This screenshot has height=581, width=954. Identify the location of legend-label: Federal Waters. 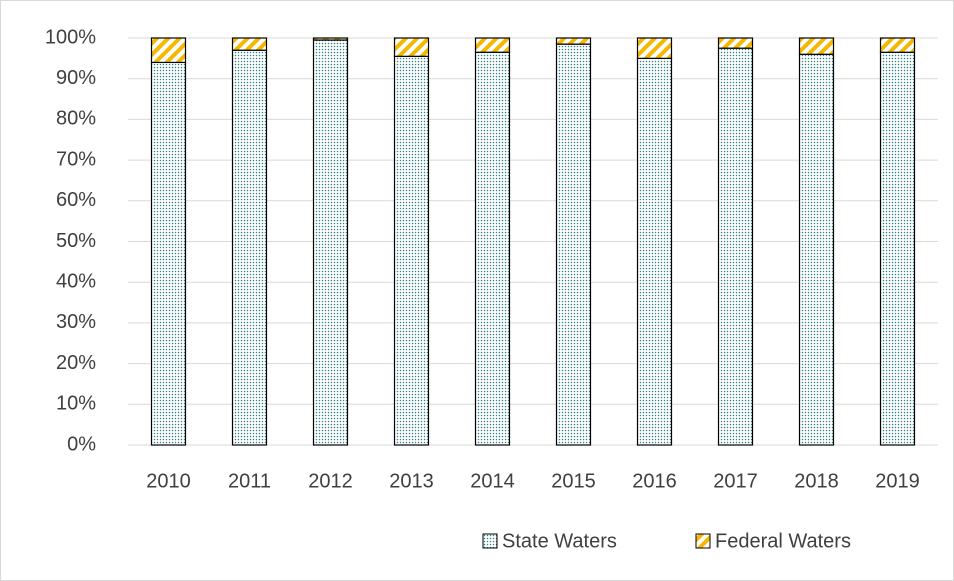
(783, 541).